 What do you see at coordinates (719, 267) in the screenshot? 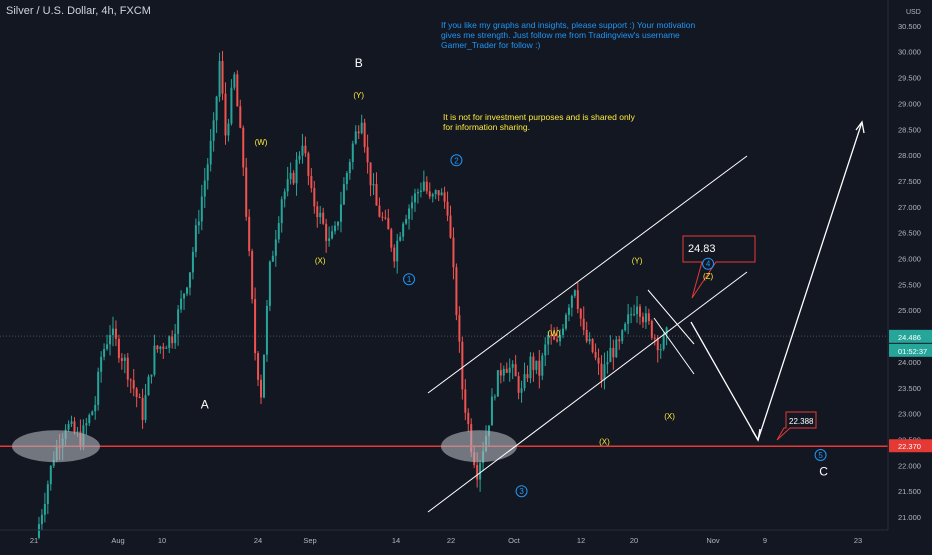
I see `callout-box-high` at bounding box center [719, 267].